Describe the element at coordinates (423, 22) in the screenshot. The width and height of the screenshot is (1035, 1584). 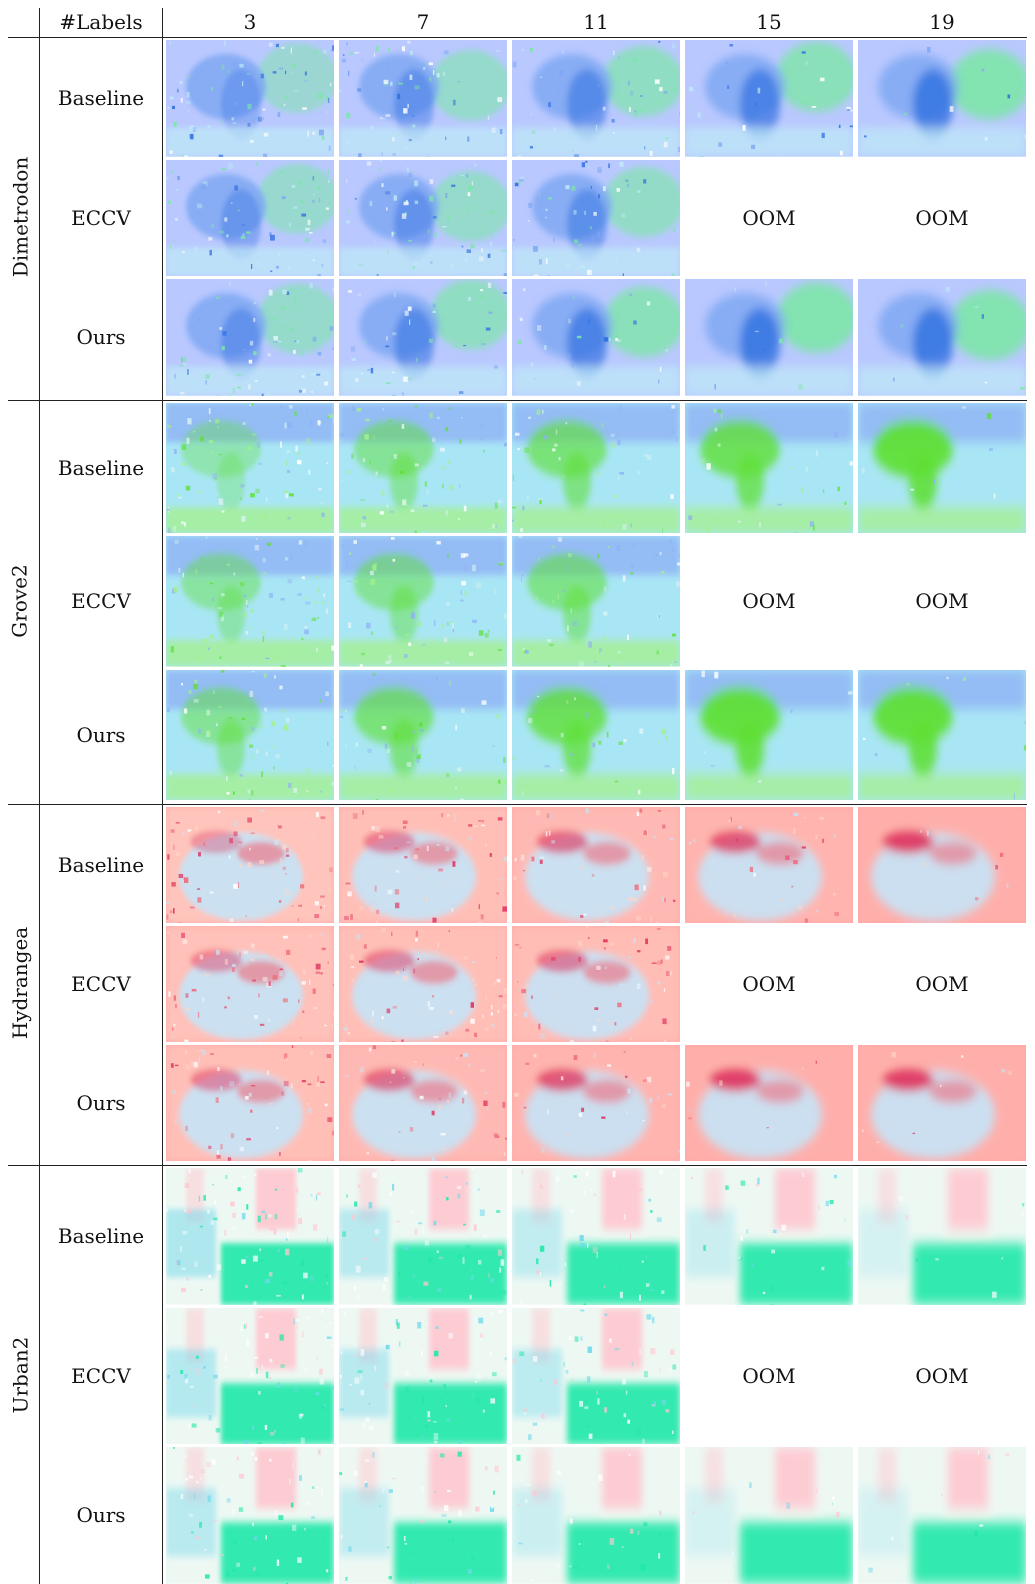
I see `column-header: 7` at that location.